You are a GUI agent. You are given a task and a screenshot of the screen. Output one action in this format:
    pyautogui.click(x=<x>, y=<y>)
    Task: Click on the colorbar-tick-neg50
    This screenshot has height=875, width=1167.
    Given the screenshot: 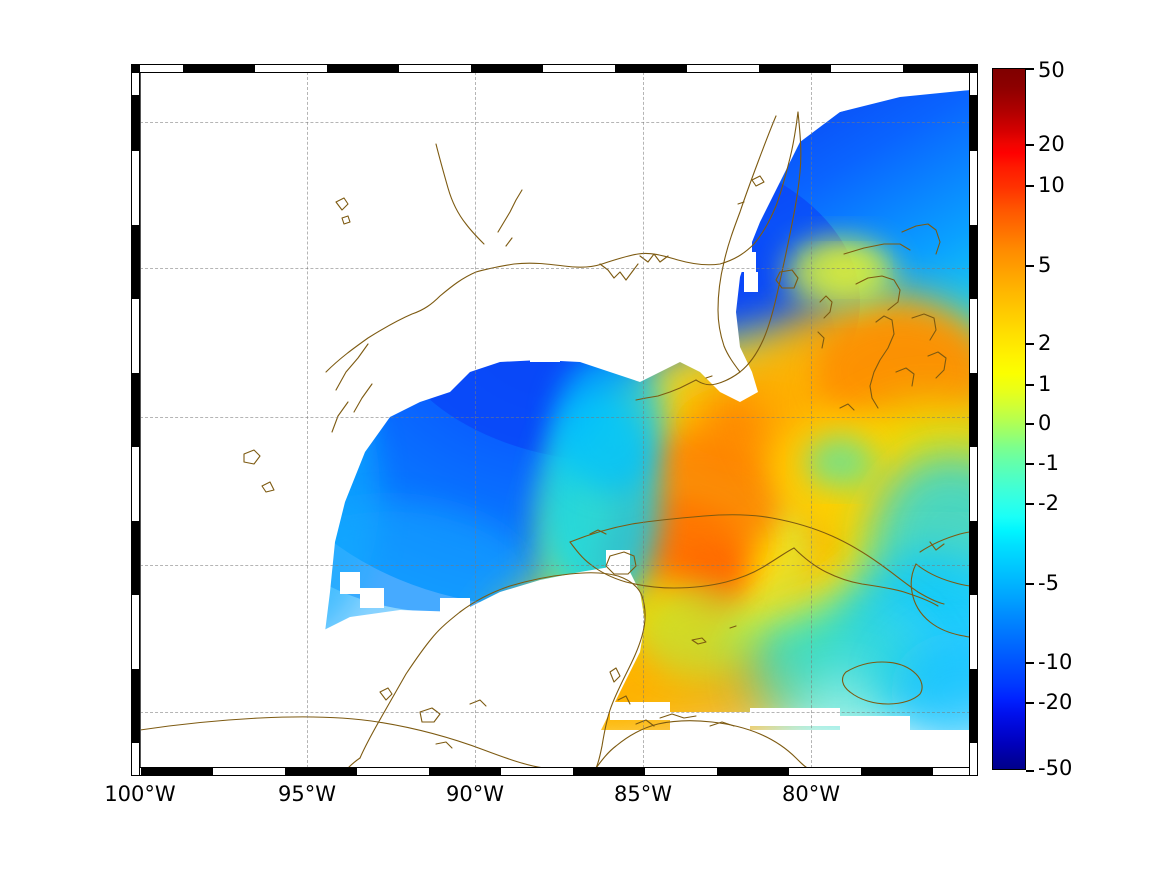 What is the action you would take?
    pyautogui.click(x=1030, y=771)
    